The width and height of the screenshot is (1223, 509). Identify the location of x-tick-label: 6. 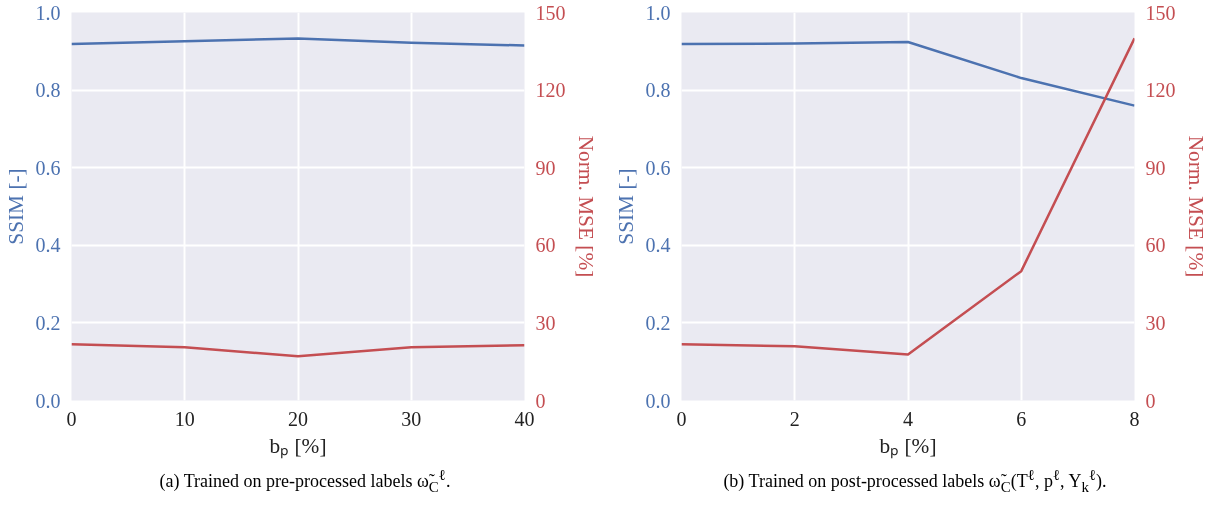
(1021, 418).